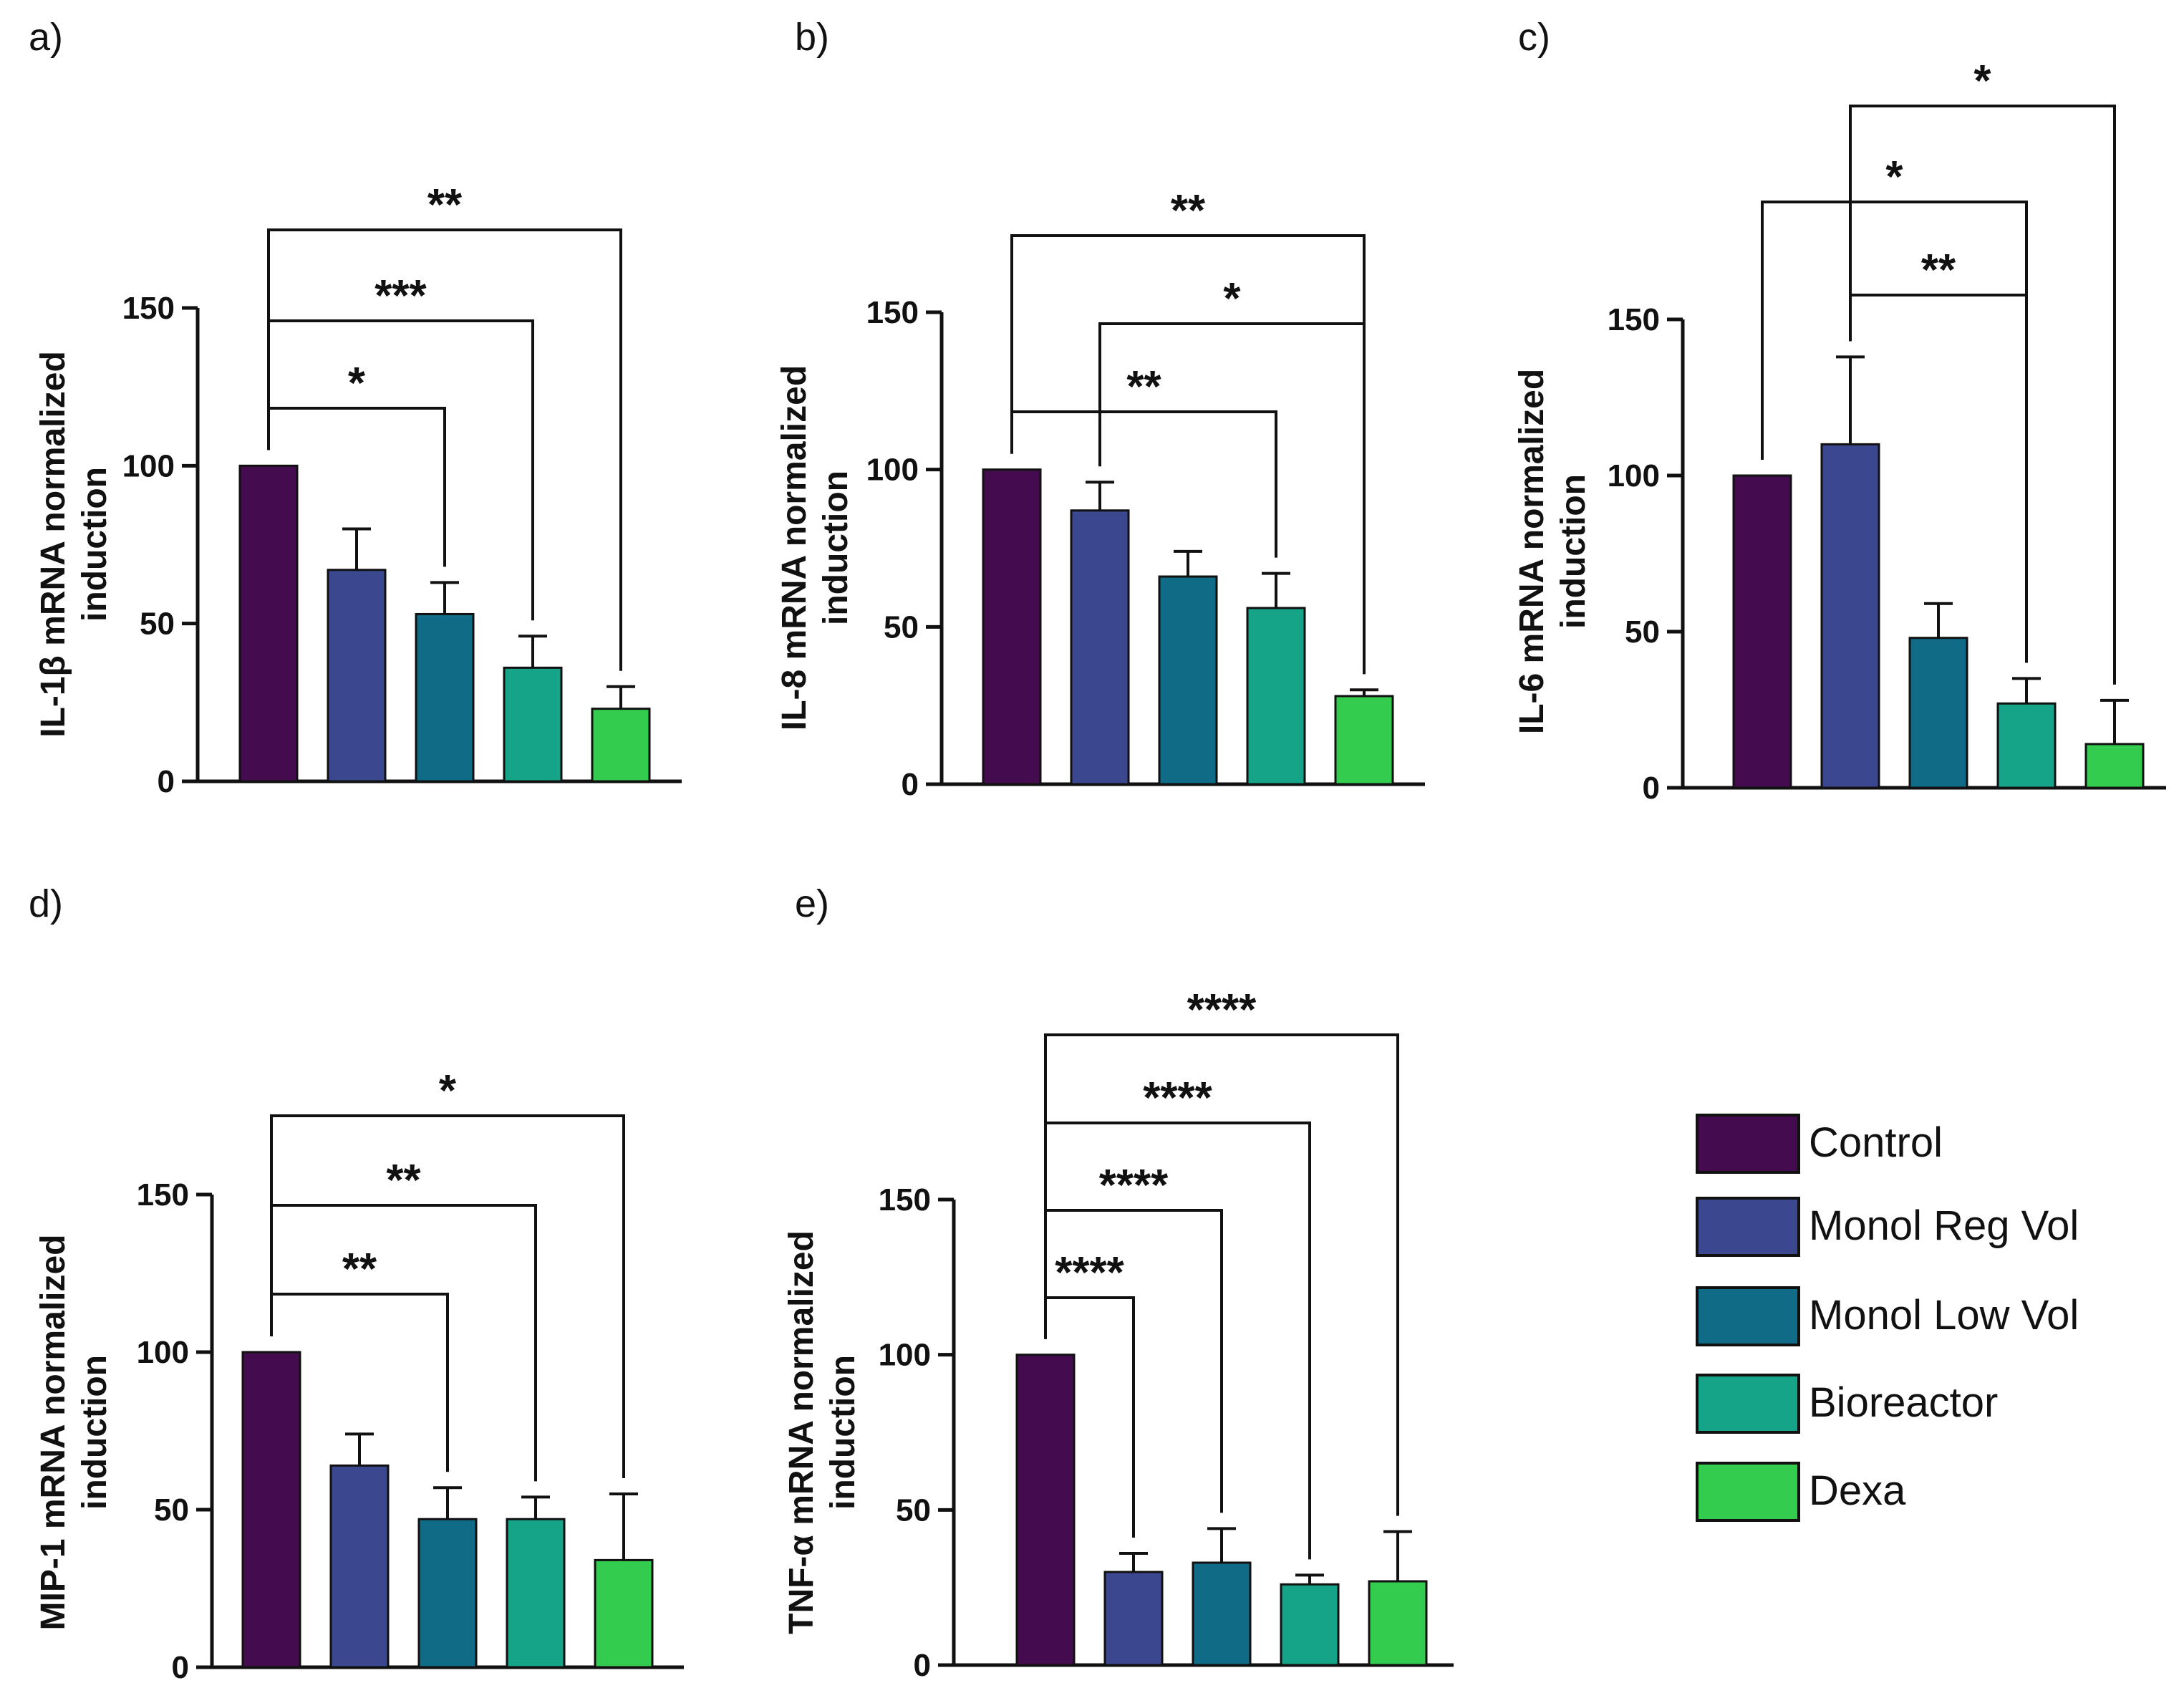 The height and width of the screenshot is (1688, 2184). What do you see at coordinates (401, 296) in the screenshot?
I see `significance-label: ***` at bounding box center [401, 296].